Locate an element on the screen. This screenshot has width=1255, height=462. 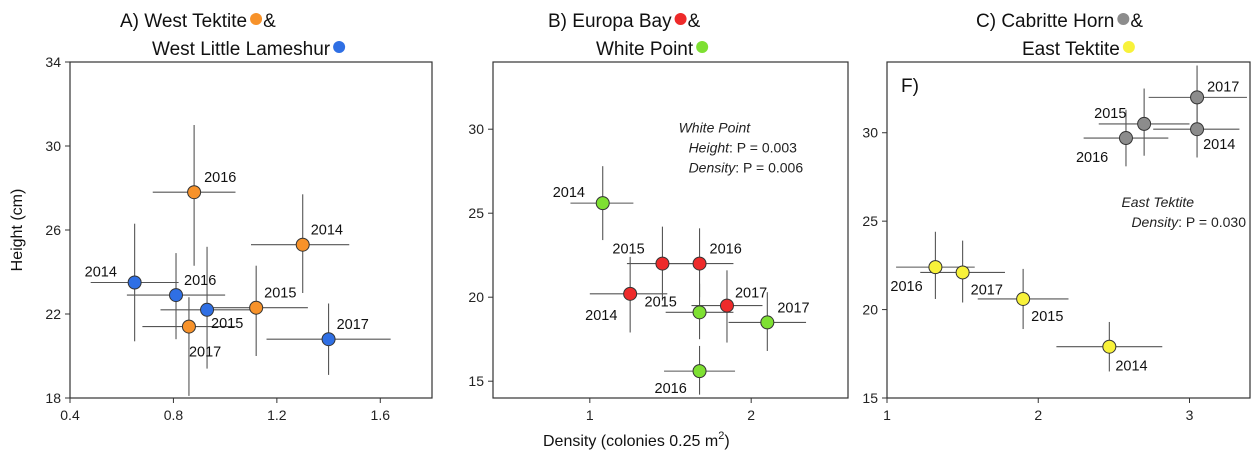
panel-b-annotation-line3: Density: P = 0.006 is located at coordinates (746, 168).